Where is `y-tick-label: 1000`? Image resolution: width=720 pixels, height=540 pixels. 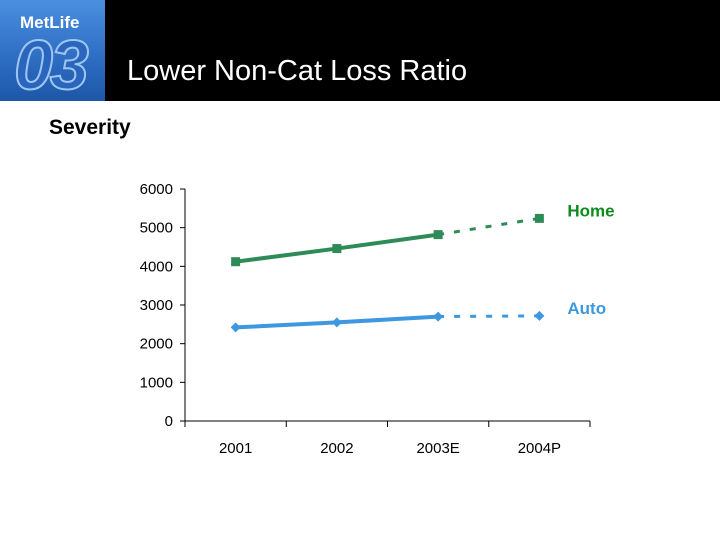
y-tick-label: 1000 is located at coordinates (156, 382).